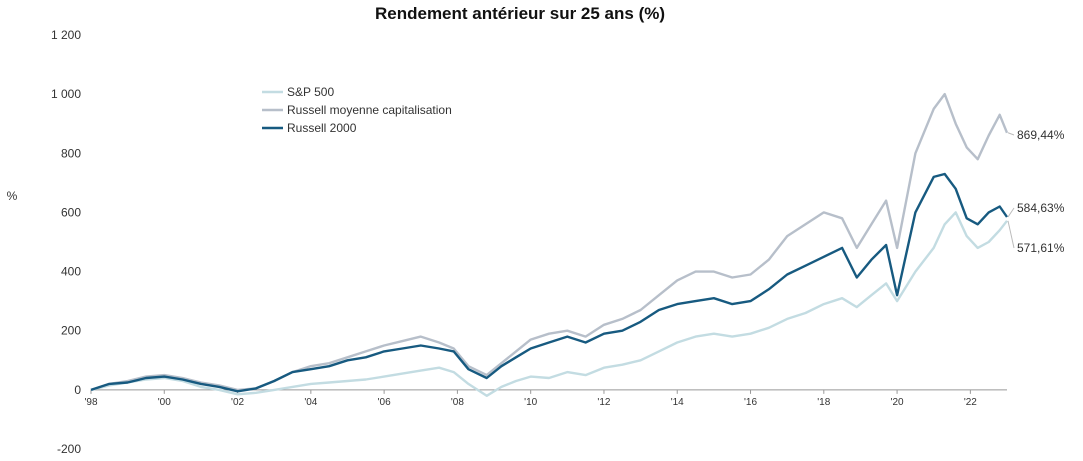 The image size is (1083, 461). Describe the element at coordinates (1041, 208) in the screenshot. I see `end-value-label: 584,63%` at that location.